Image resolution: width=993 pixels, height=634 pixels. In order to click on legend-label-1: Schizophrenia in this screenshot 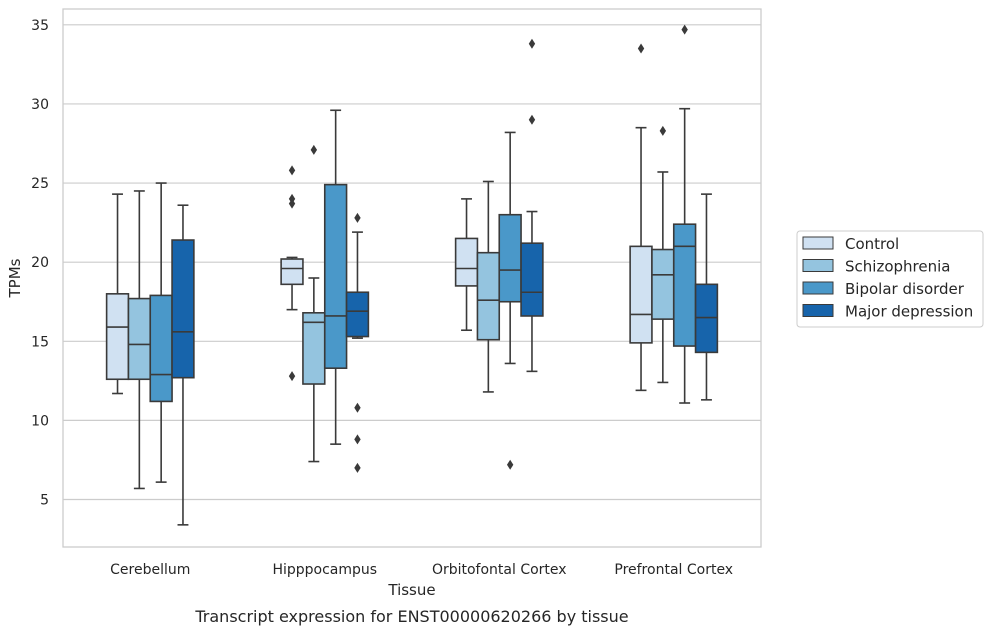, I will do `click(897, 267)`.